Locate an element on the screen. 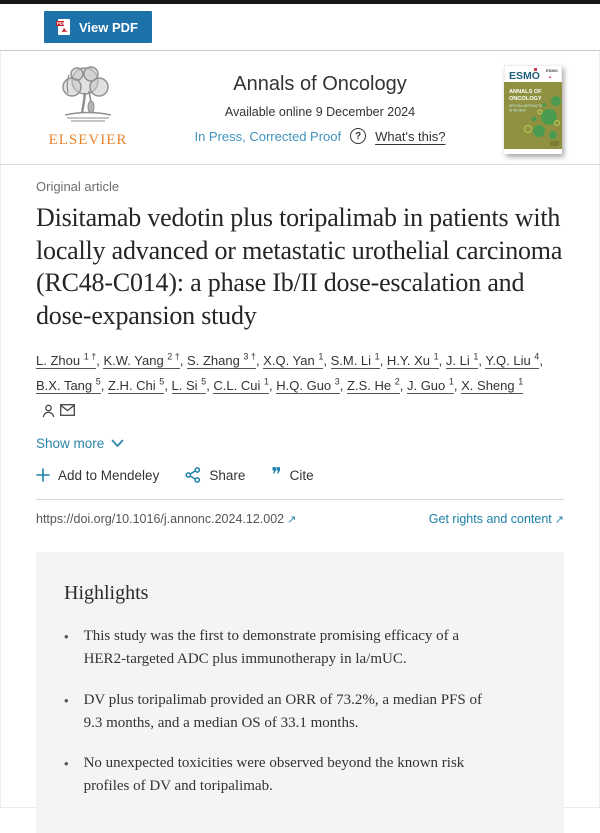 The image size is (600, 833). help-icon: ? is located at coordinates (358, 136).